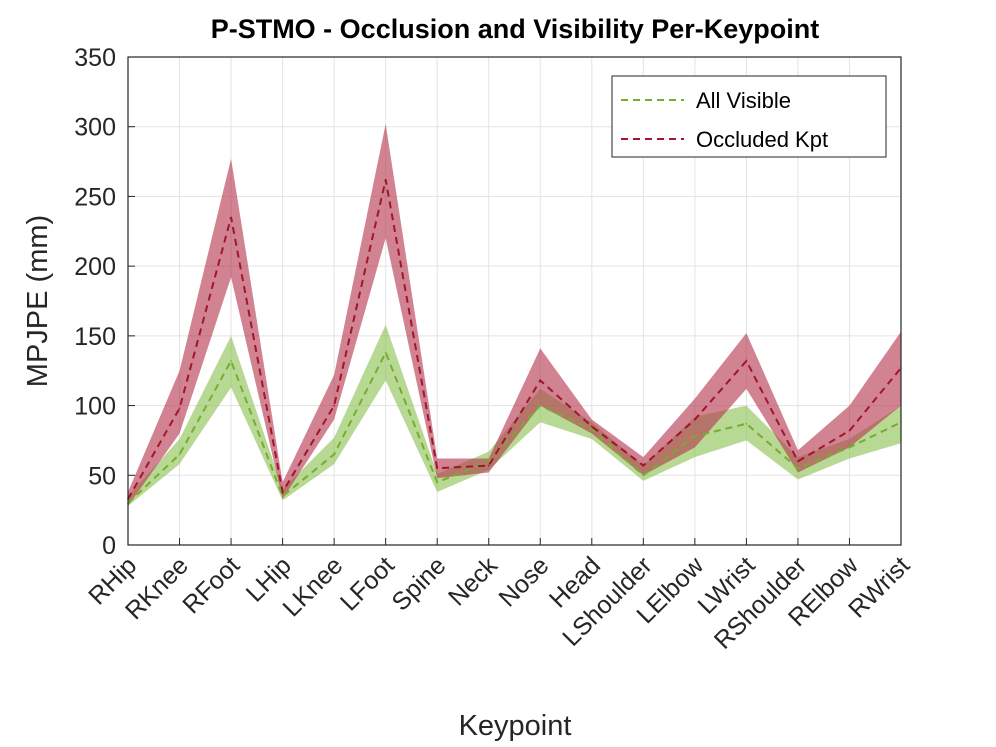 Image resolution: width=996 pixels, height=747 pixels. What do you see at coordinates (95, 197) in the screenshot?
I see `y-tick-label-250: 250` at bounding box center [95, 197].